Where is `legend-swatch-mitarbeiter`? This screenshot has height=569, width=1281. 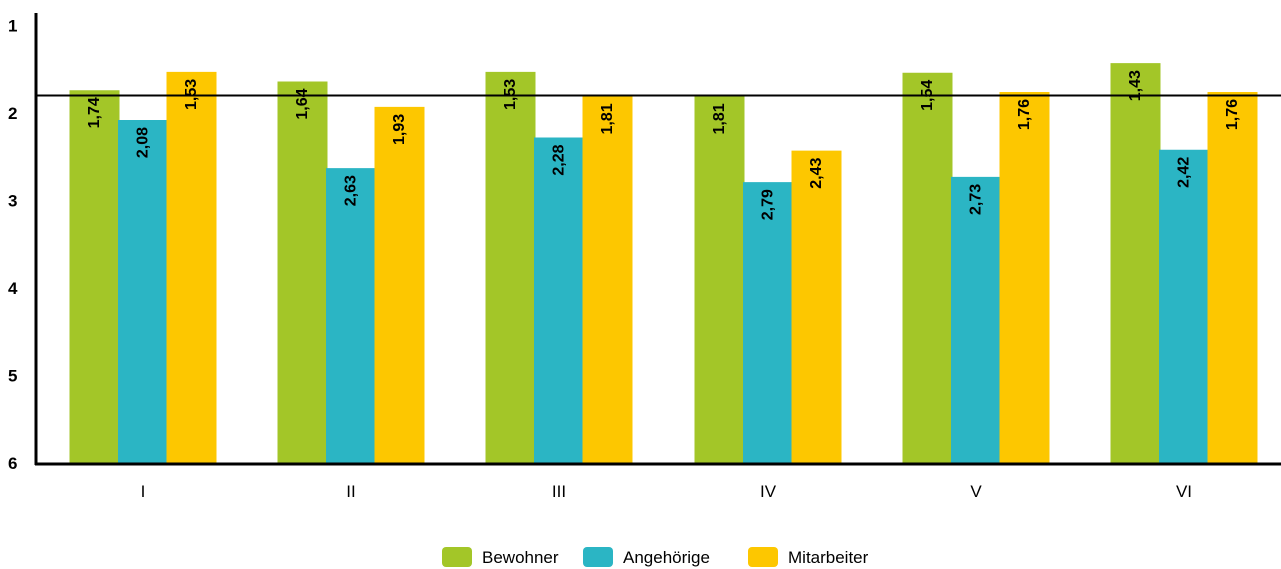
legend-swatch-mitarbeiter is located at coordinates (763, 557).